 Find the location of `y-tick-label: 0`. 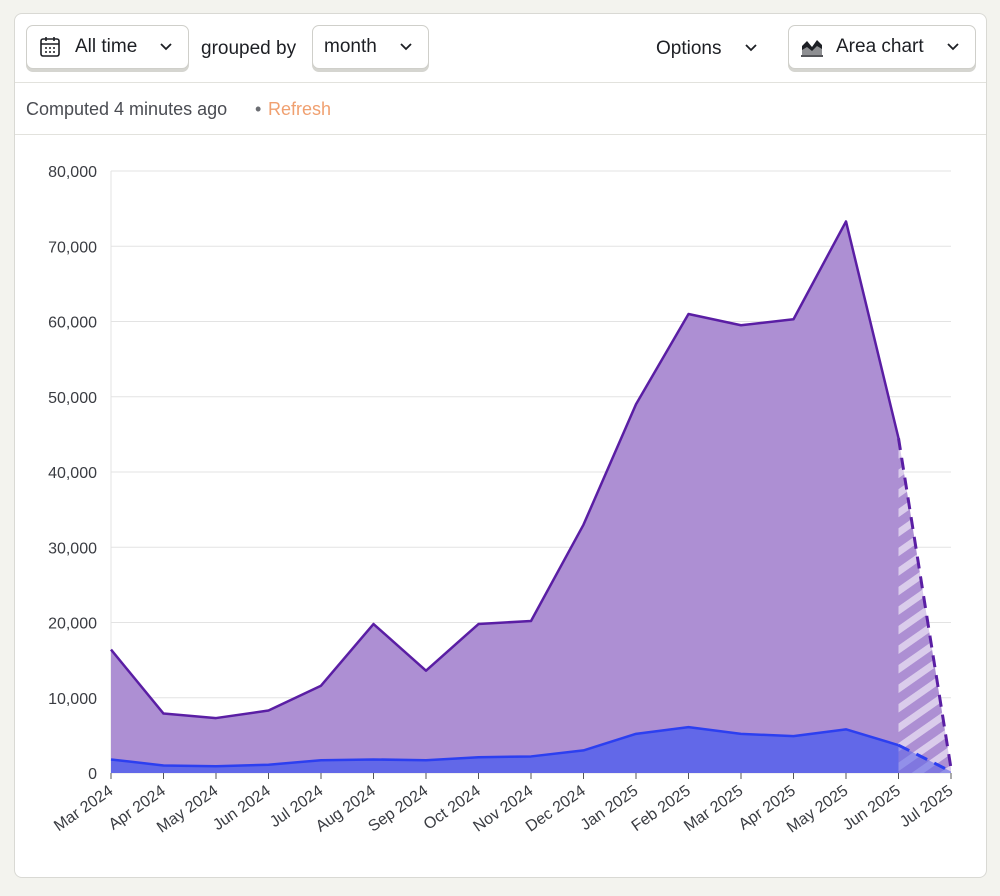

y-tick-label: 0 is located at coordinates (92, 774).